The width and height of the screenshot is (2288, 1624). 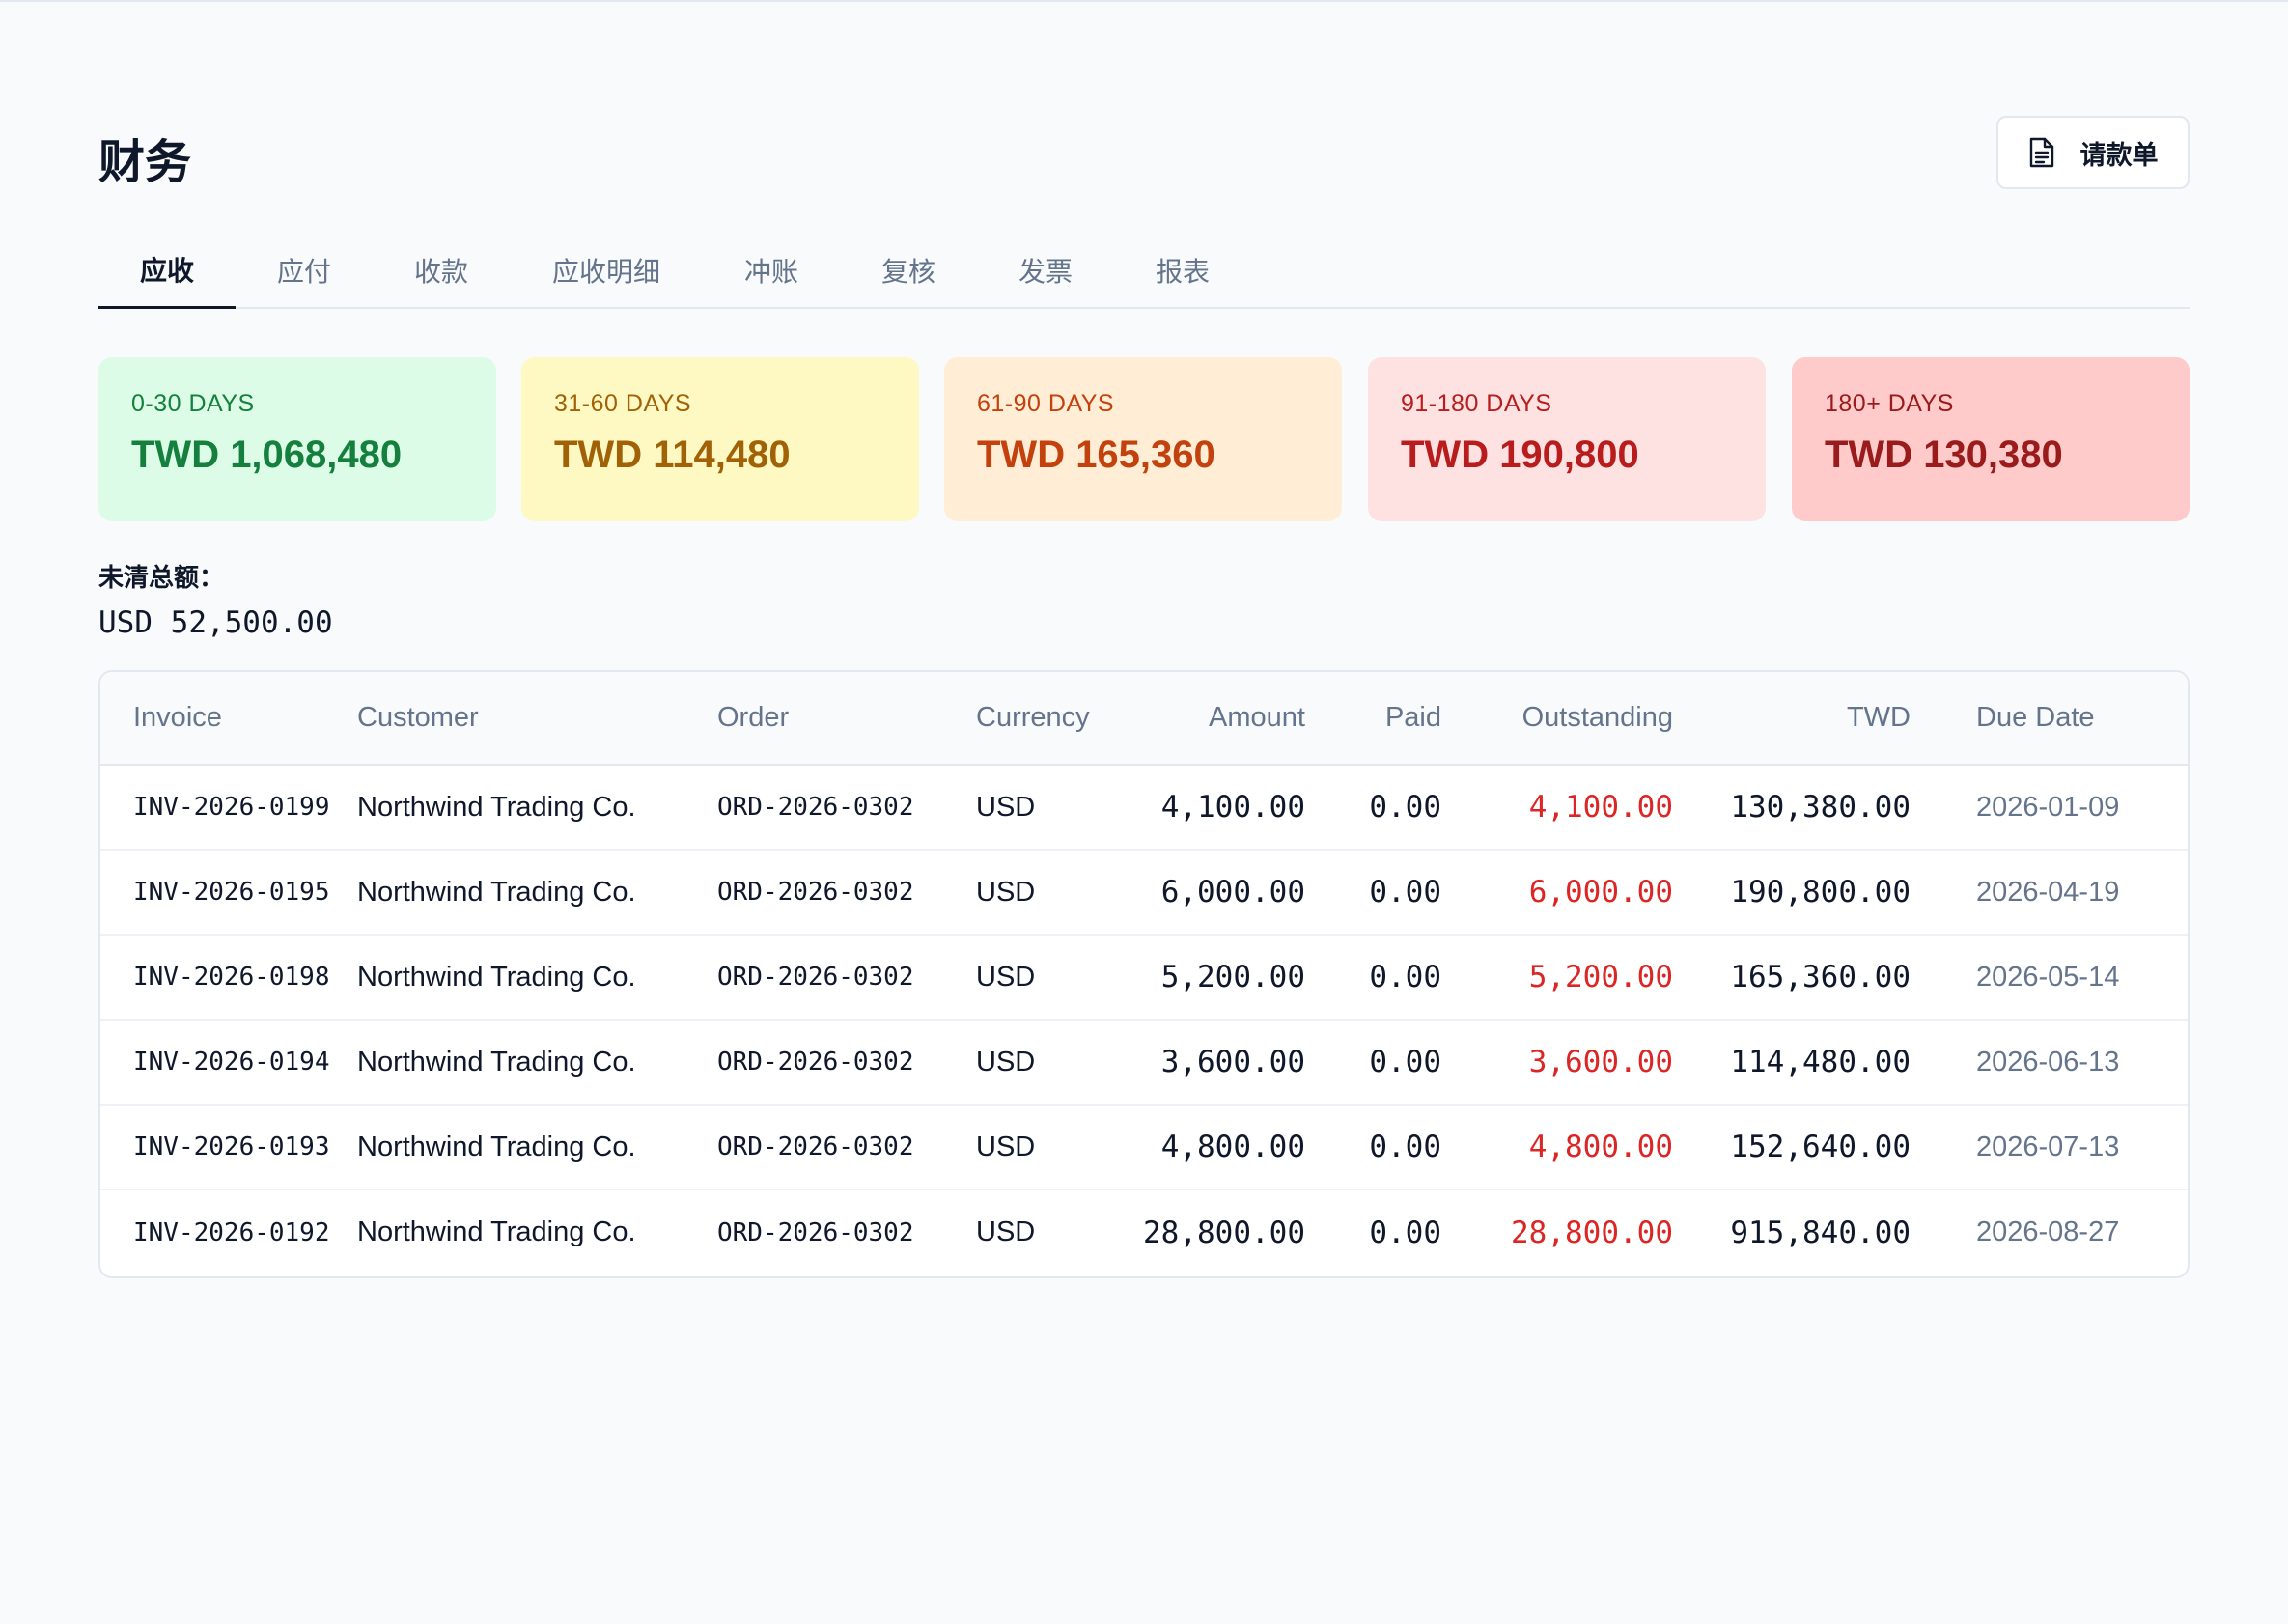 I want to click on tab-reports: 报表, so click(x=1182, y=272).